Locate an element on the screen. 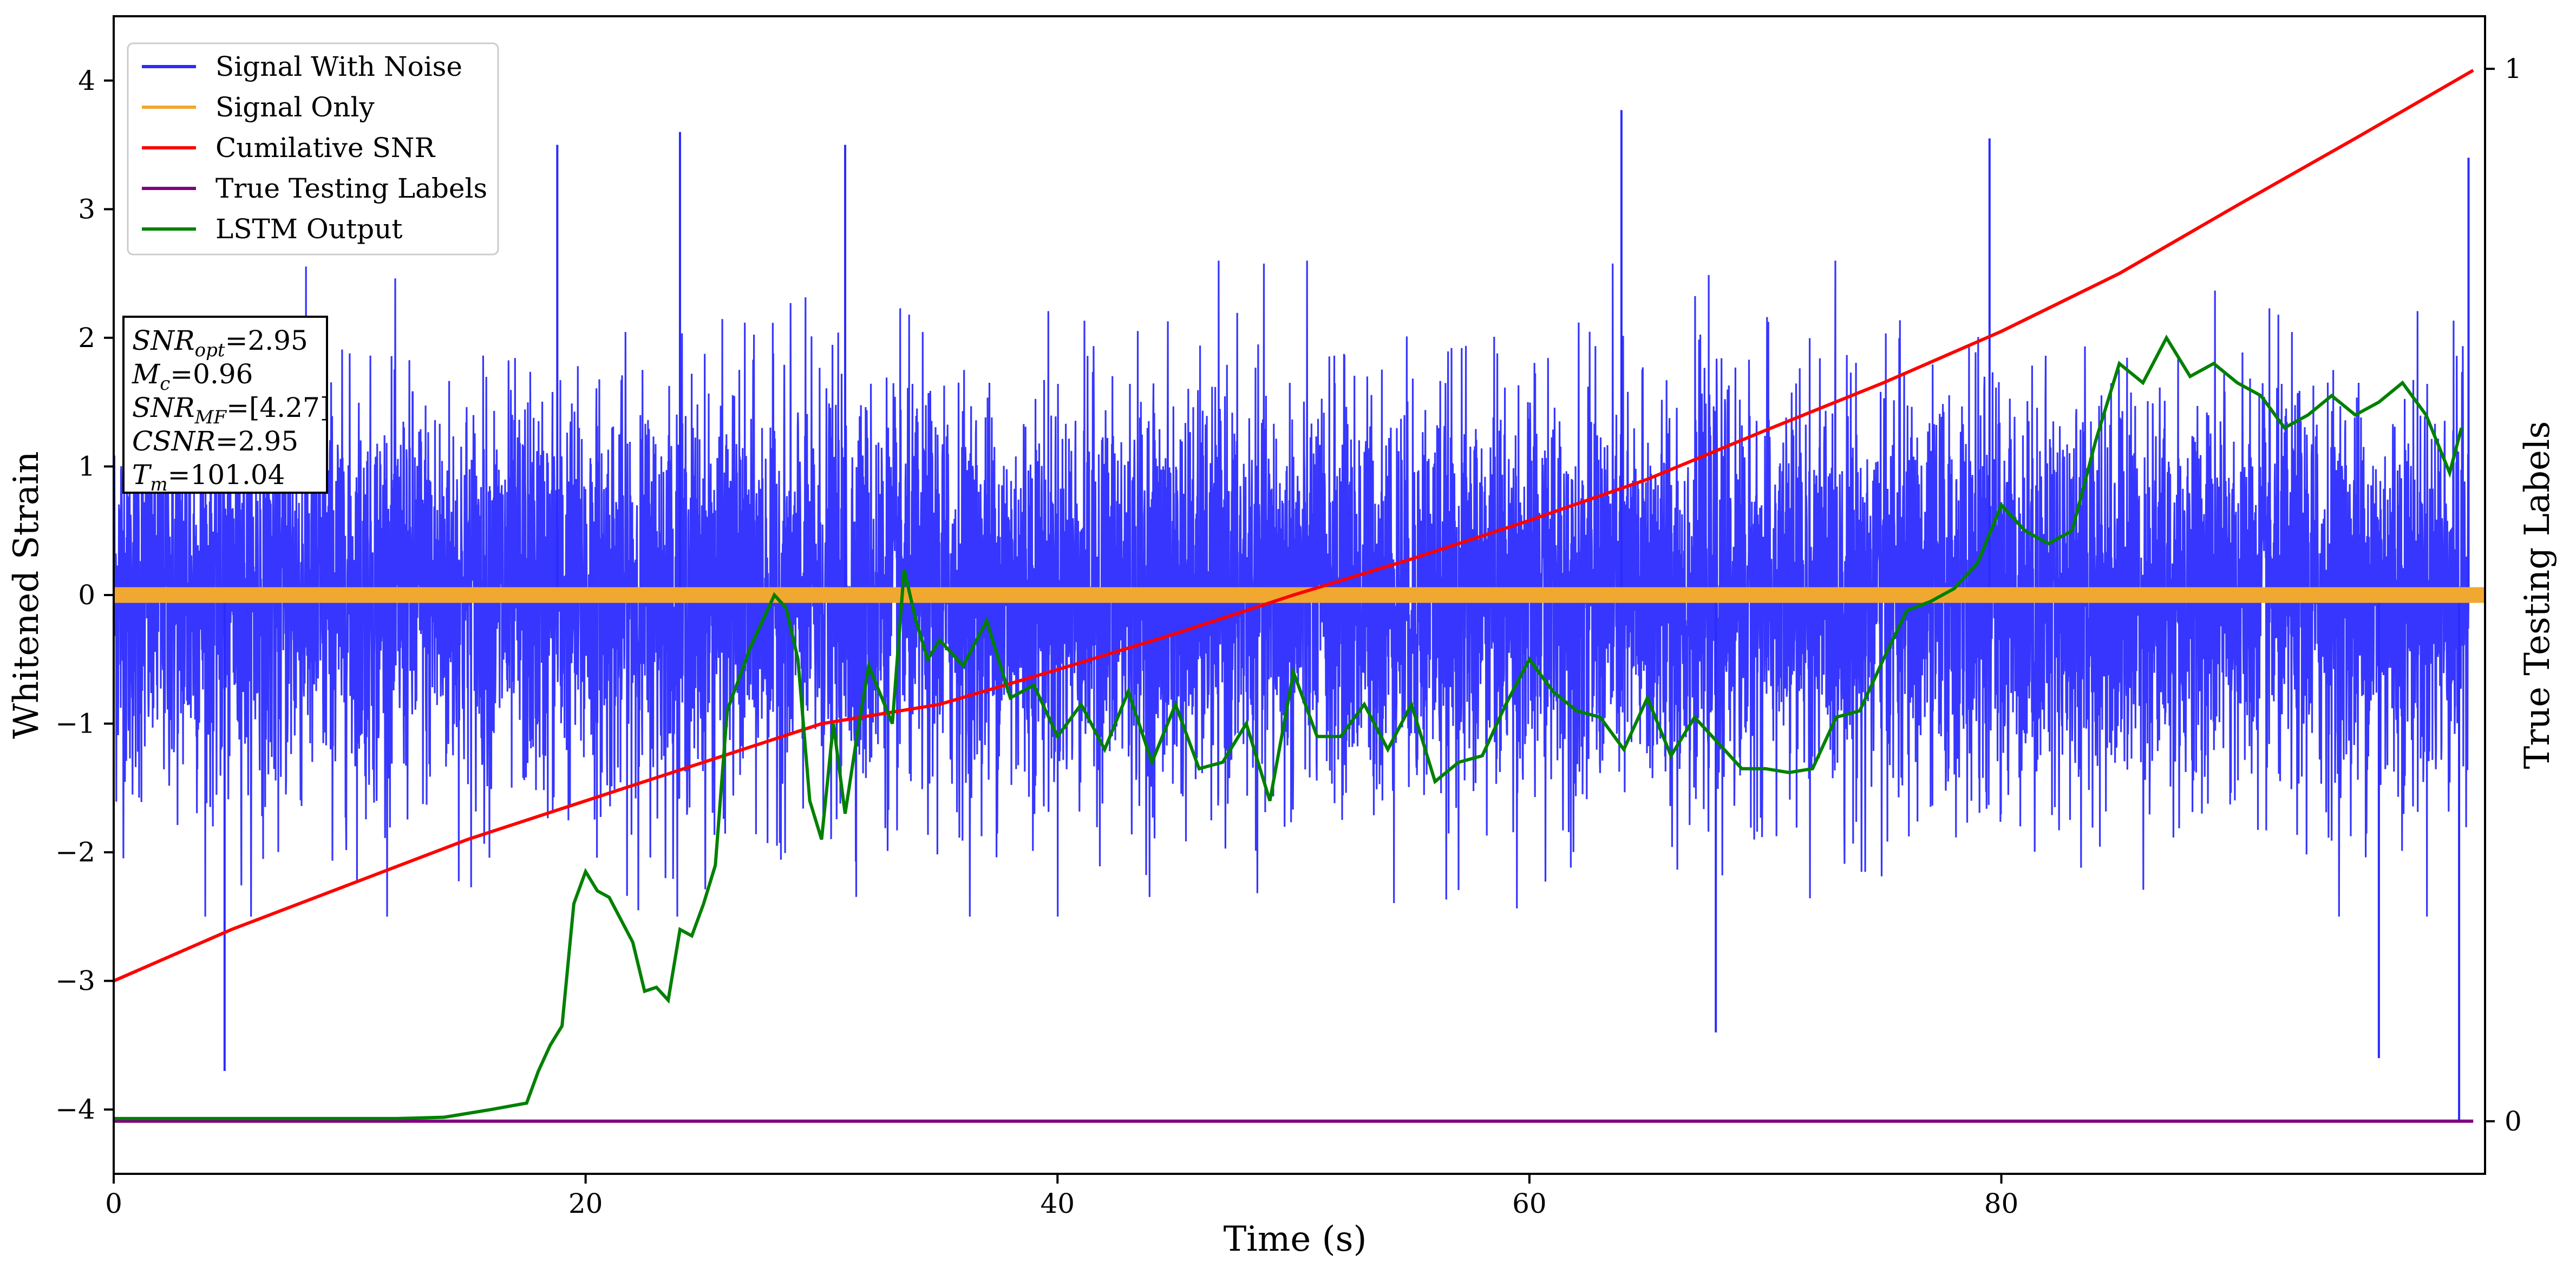  y-tick-label: 0 is located at coordinates (86, 595).